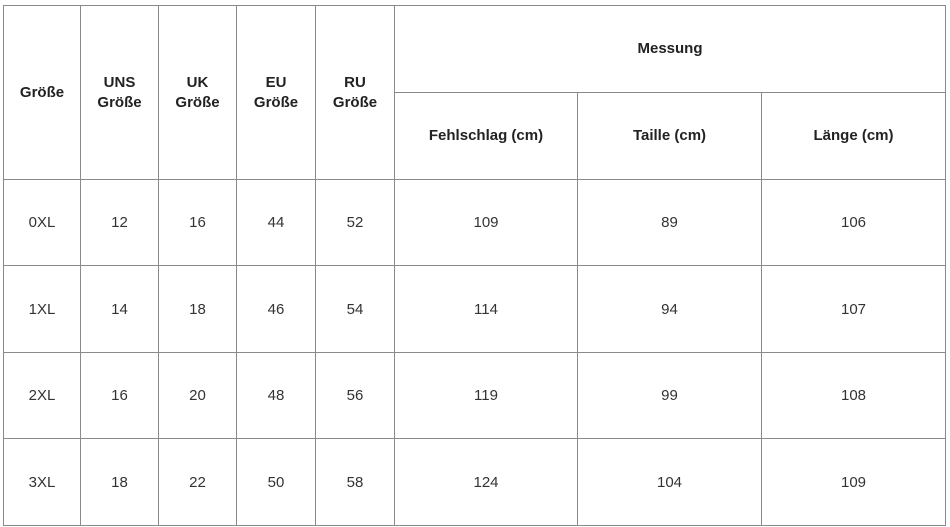  I want to click on cell-eu-size: 44, so click(276, 222).